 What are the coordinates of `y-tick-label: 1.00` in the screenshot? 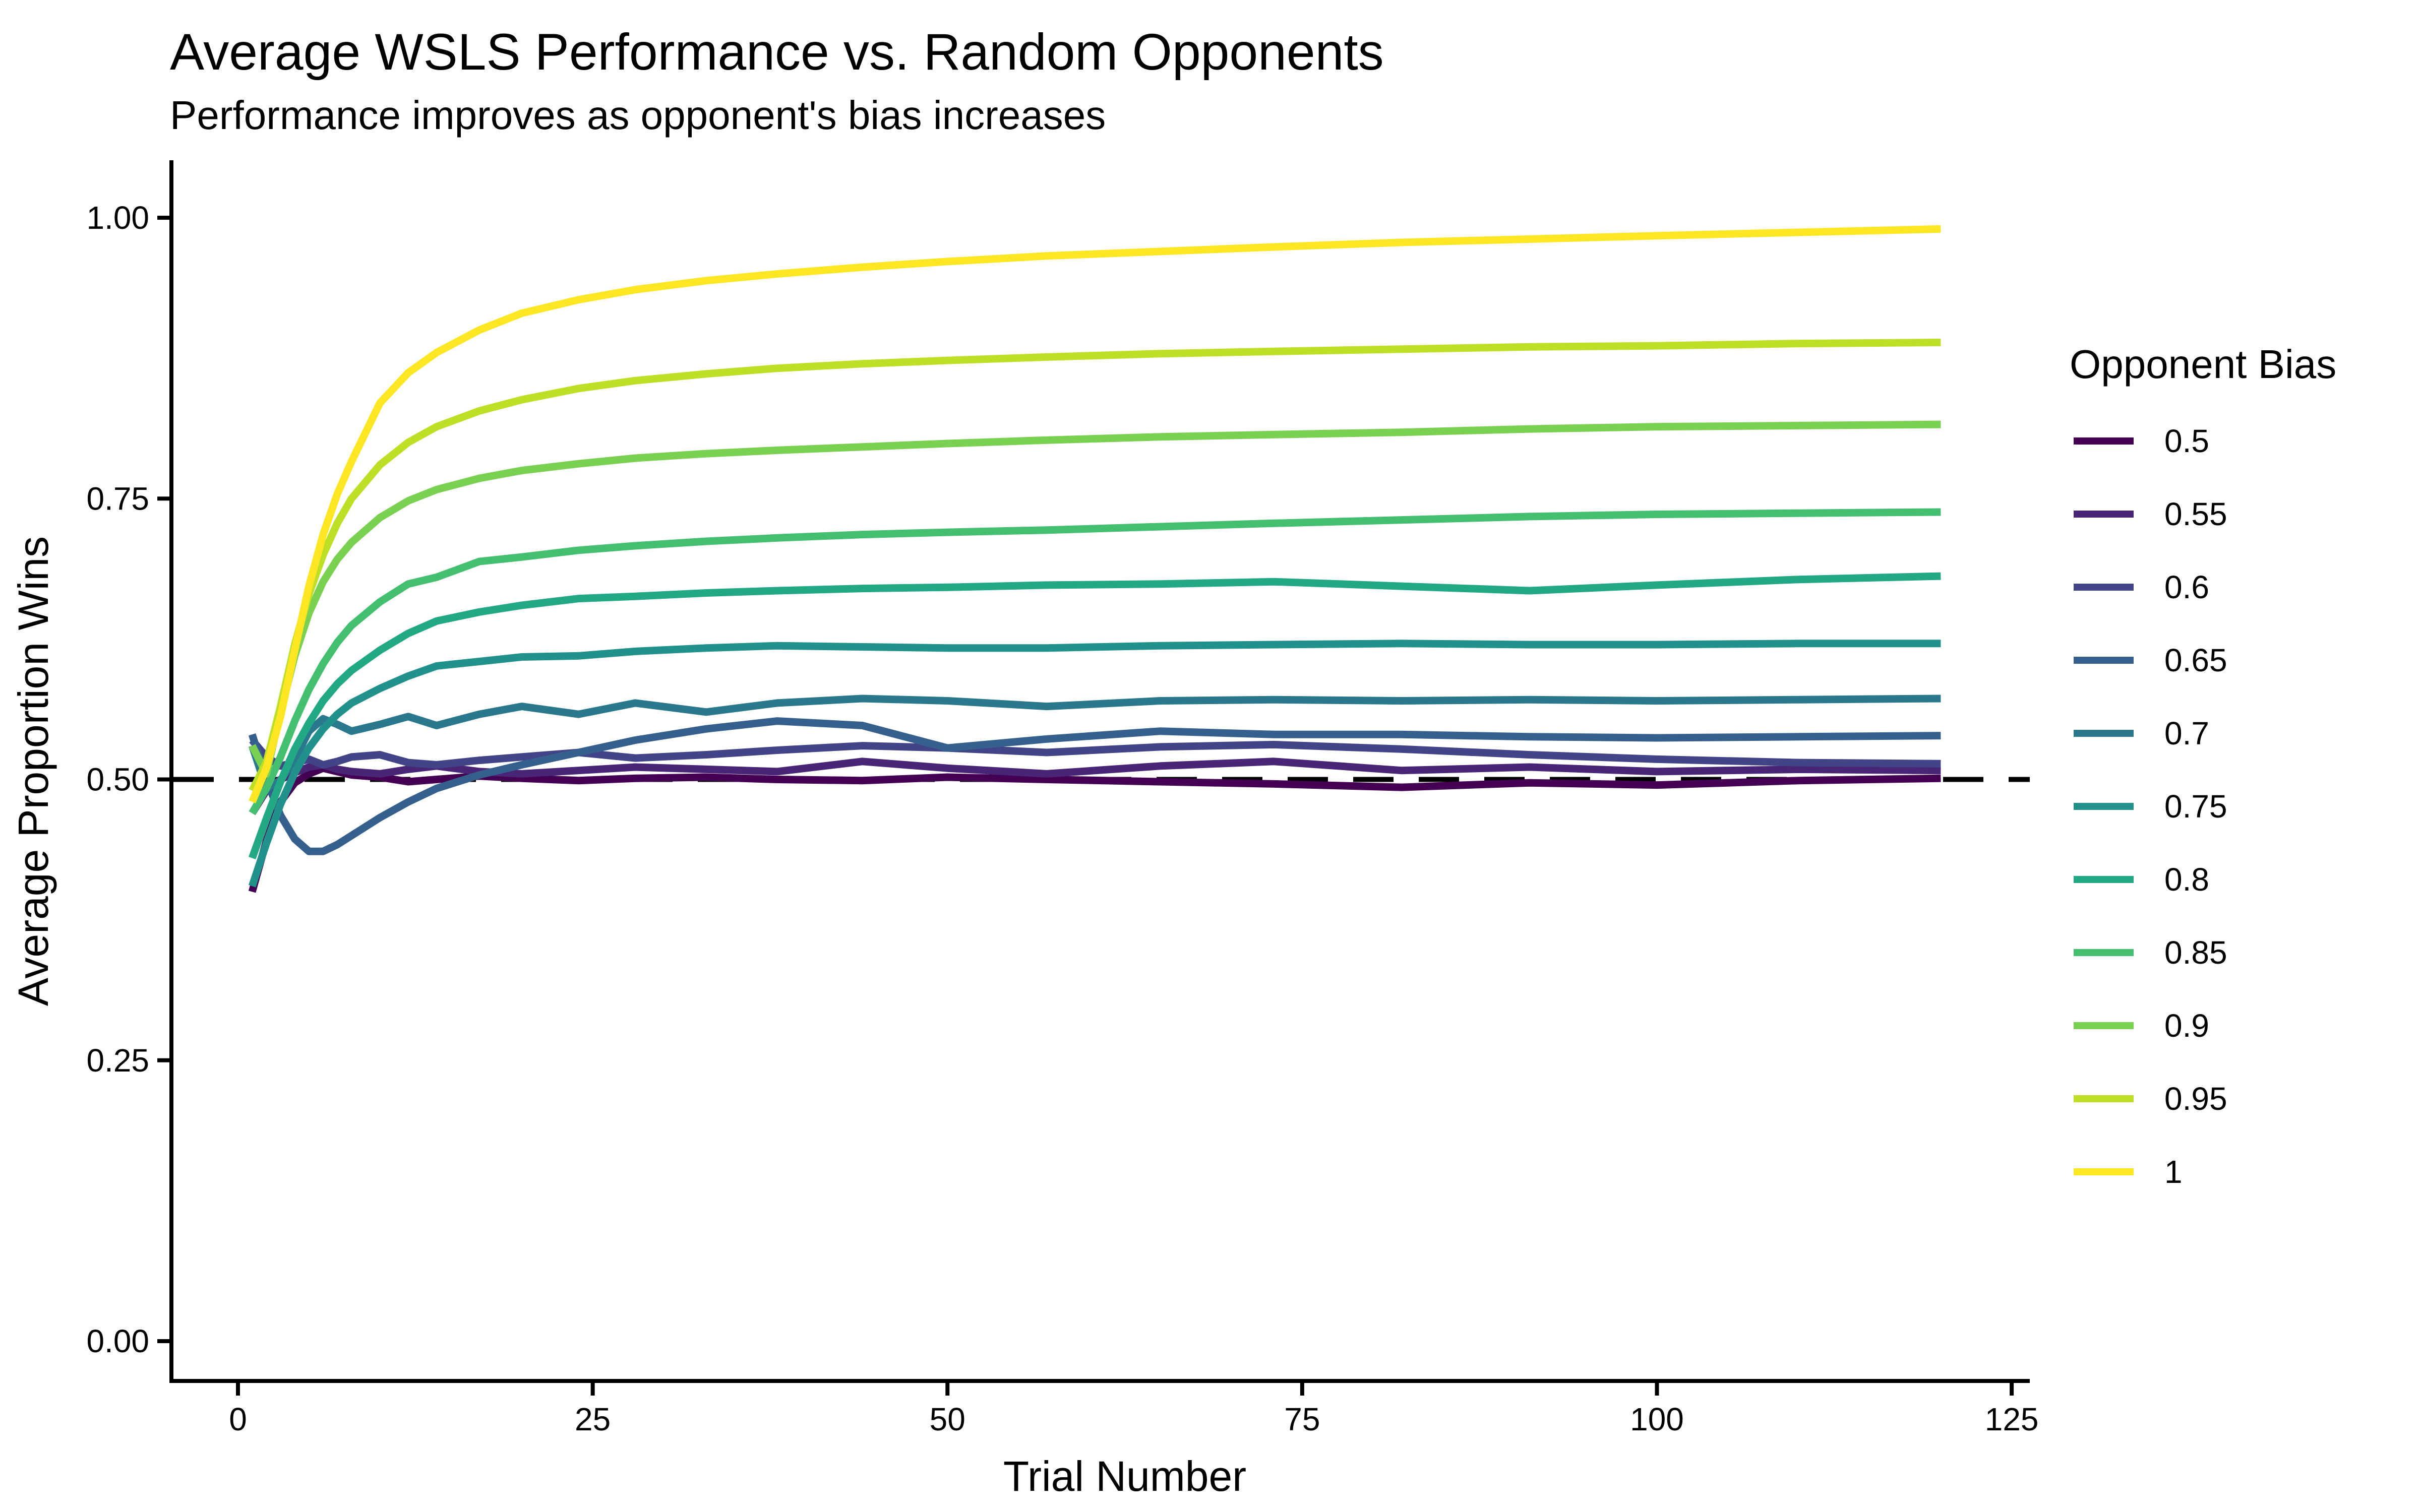 It's located at (117, 218).